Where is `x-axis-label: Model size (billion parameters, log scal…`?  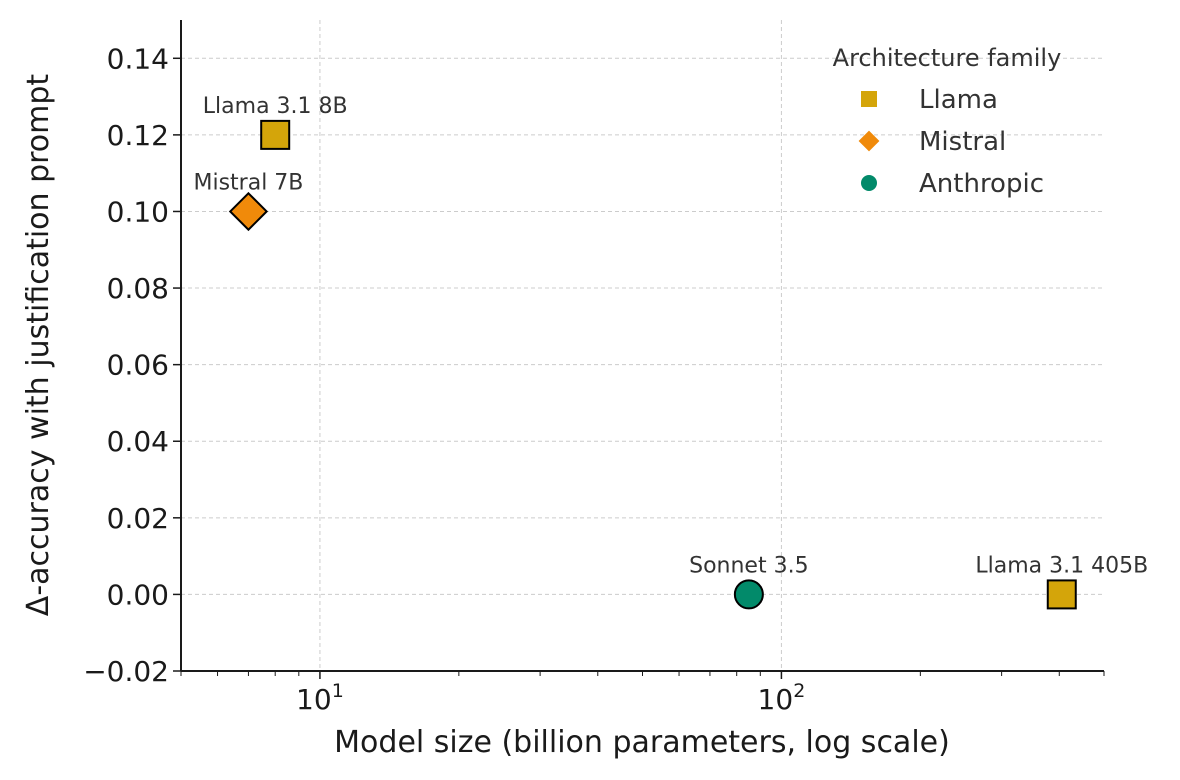
x-axis-label: Model size (billion parameters, log scal… is located at coordinates (642, 742).